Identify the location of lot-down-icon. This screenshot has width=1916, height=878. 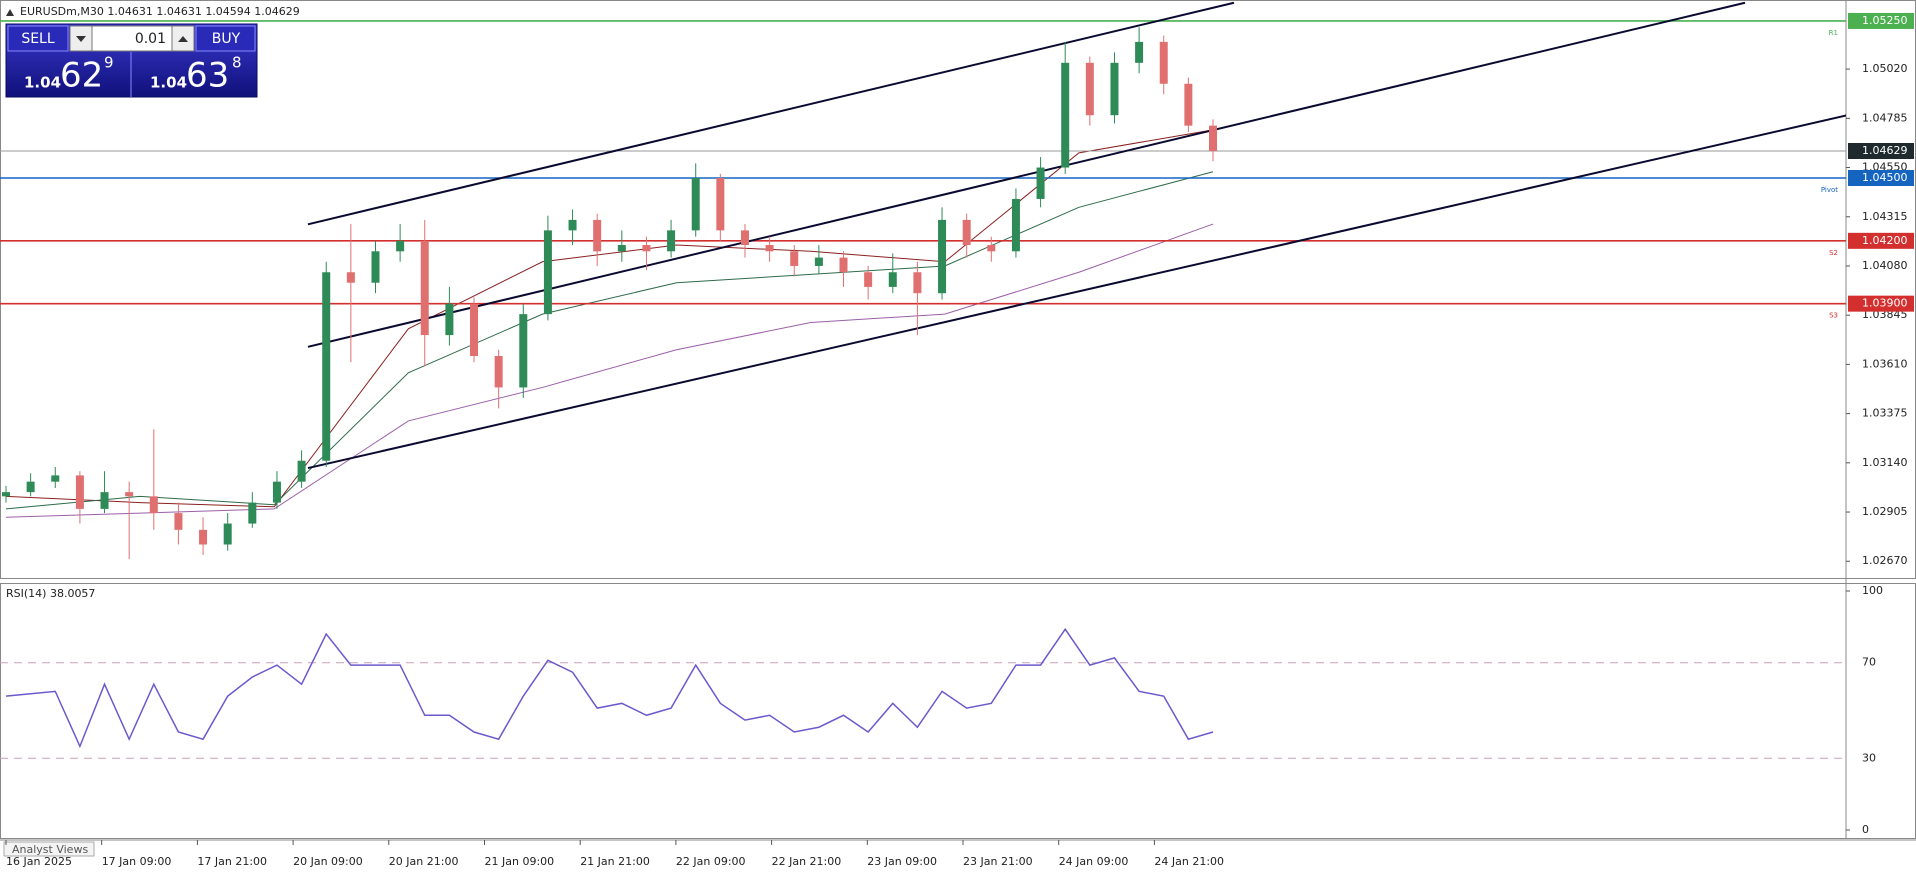
(81, 39).